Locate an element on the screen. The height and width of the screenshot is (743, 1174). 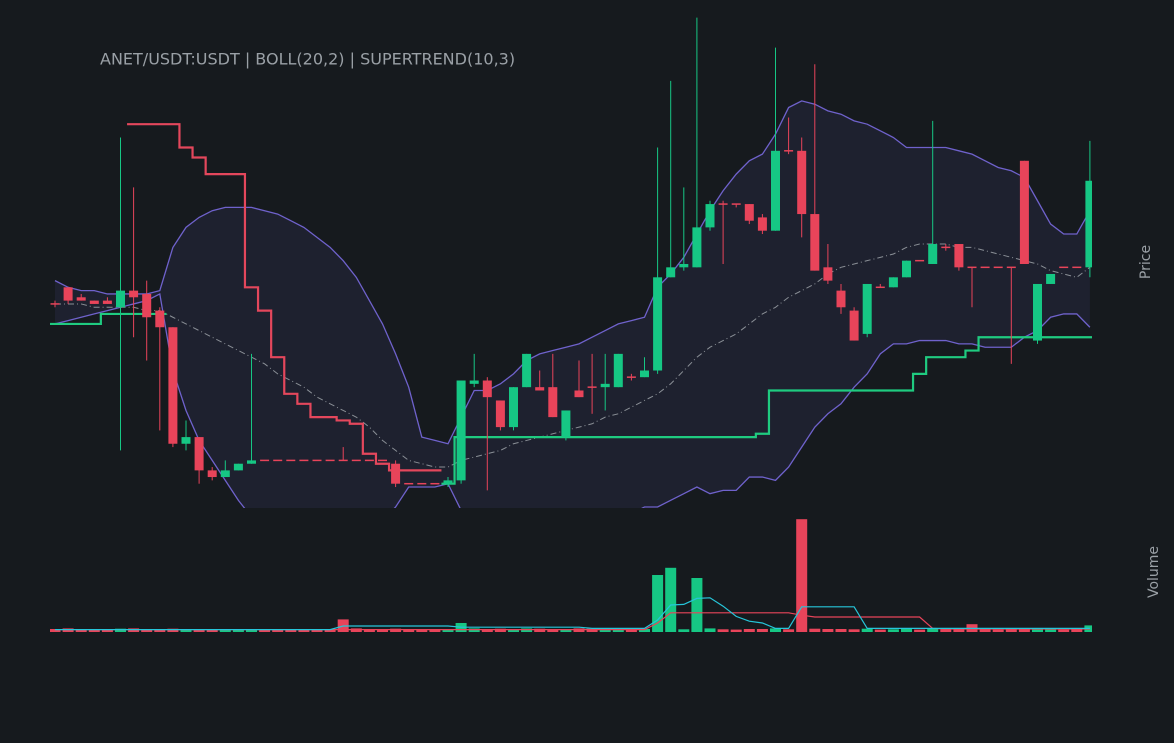
volume-layer is located at coordinates (571, 575).